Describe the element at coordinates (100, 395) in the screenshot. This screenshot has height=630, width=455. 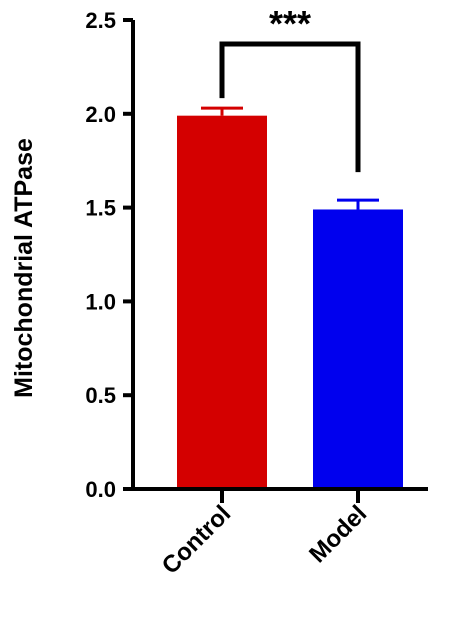
I see `y-tick-label: 0.5` at that location.